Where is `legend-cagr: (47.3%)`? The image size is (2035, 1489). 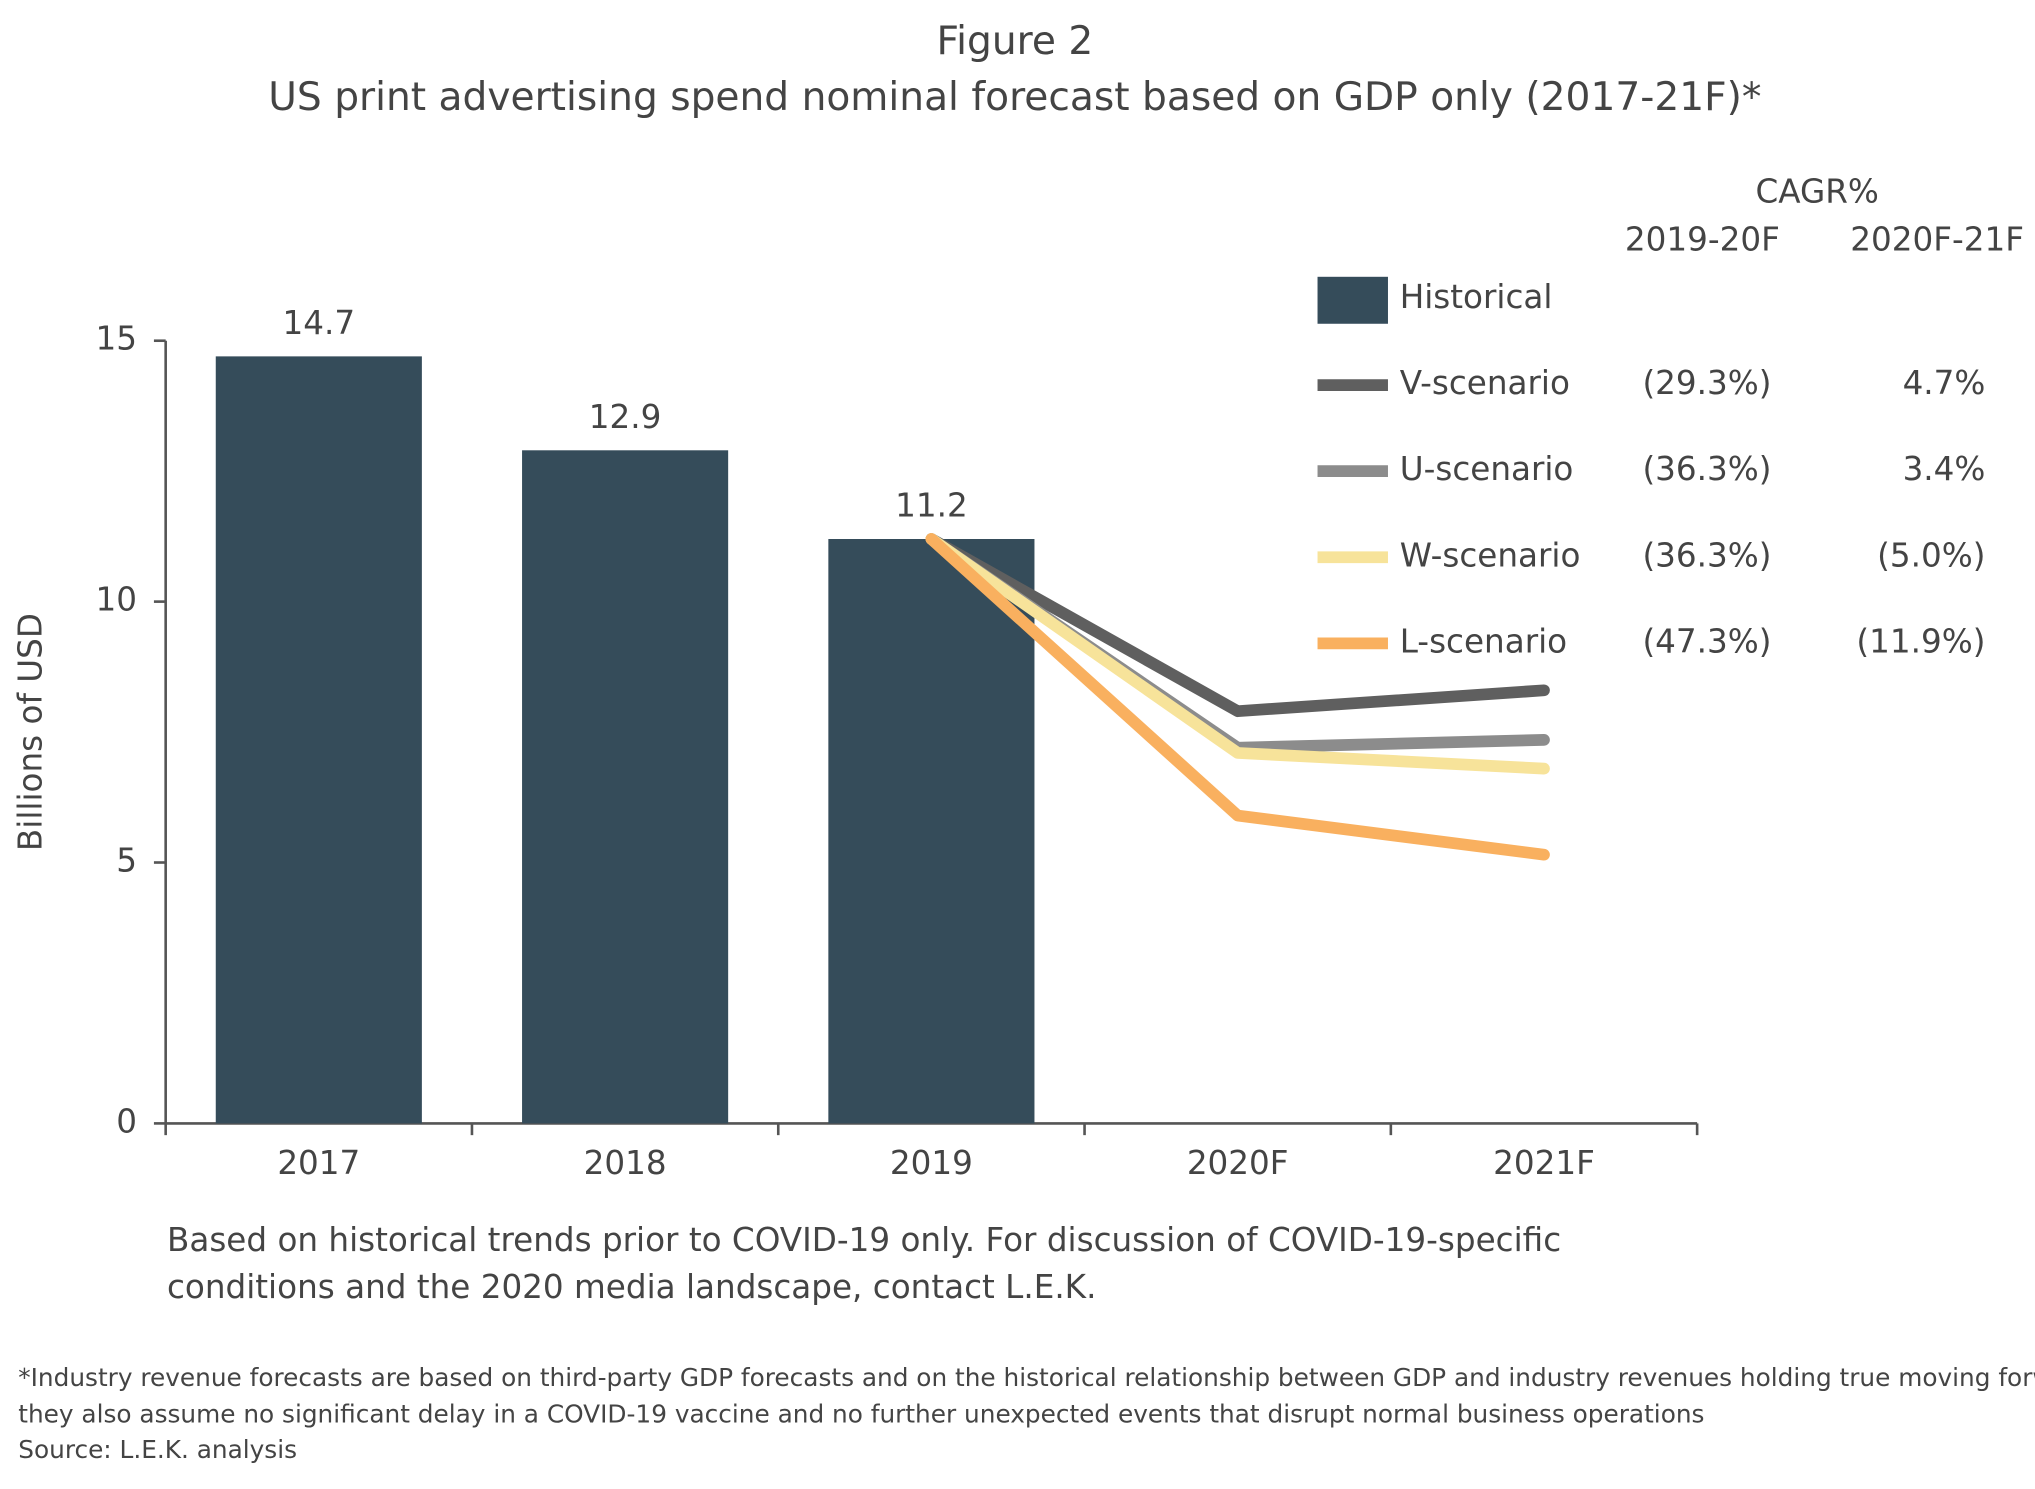 legend-cagr: (47.3%) is located at coordinates (1706, 641).